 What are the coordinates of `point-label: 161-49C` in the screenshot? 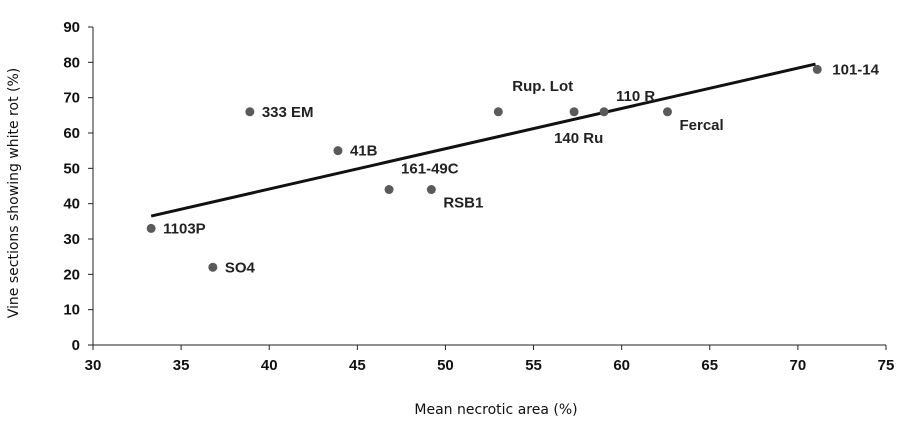 It's located at (430, 169).